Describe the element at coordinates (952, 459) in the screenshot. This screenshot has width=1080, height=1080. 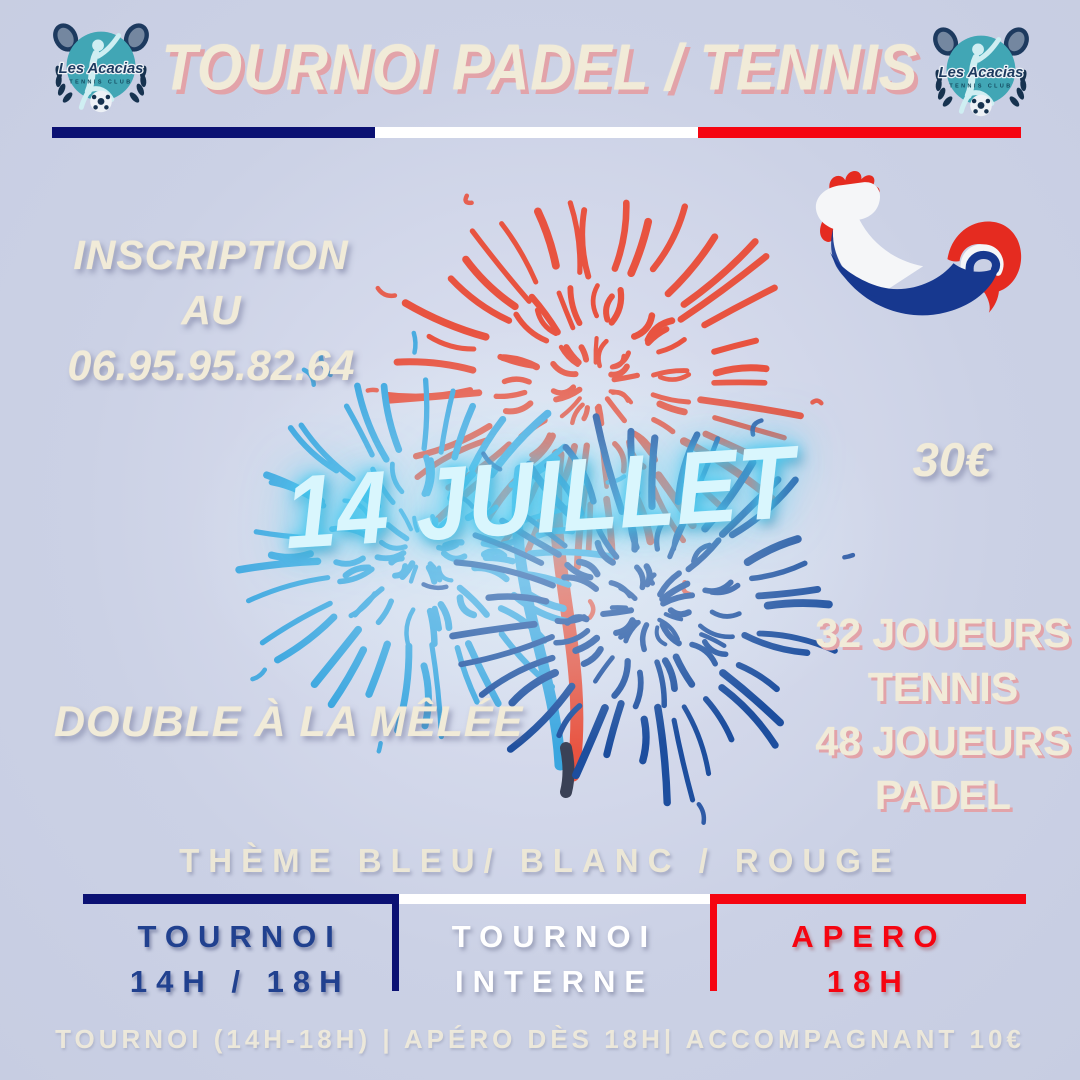
I see `price: 30€` at that location.